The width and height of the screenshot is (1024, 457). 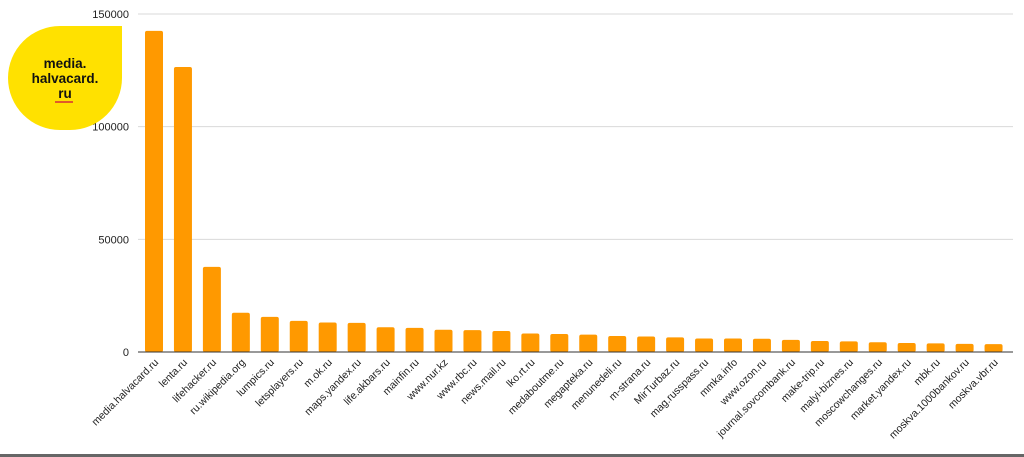 What do you see at coordinates (110, 15) in the screenshot?
I see `y-tick-label: 150000` at bounding box center [110, 15].